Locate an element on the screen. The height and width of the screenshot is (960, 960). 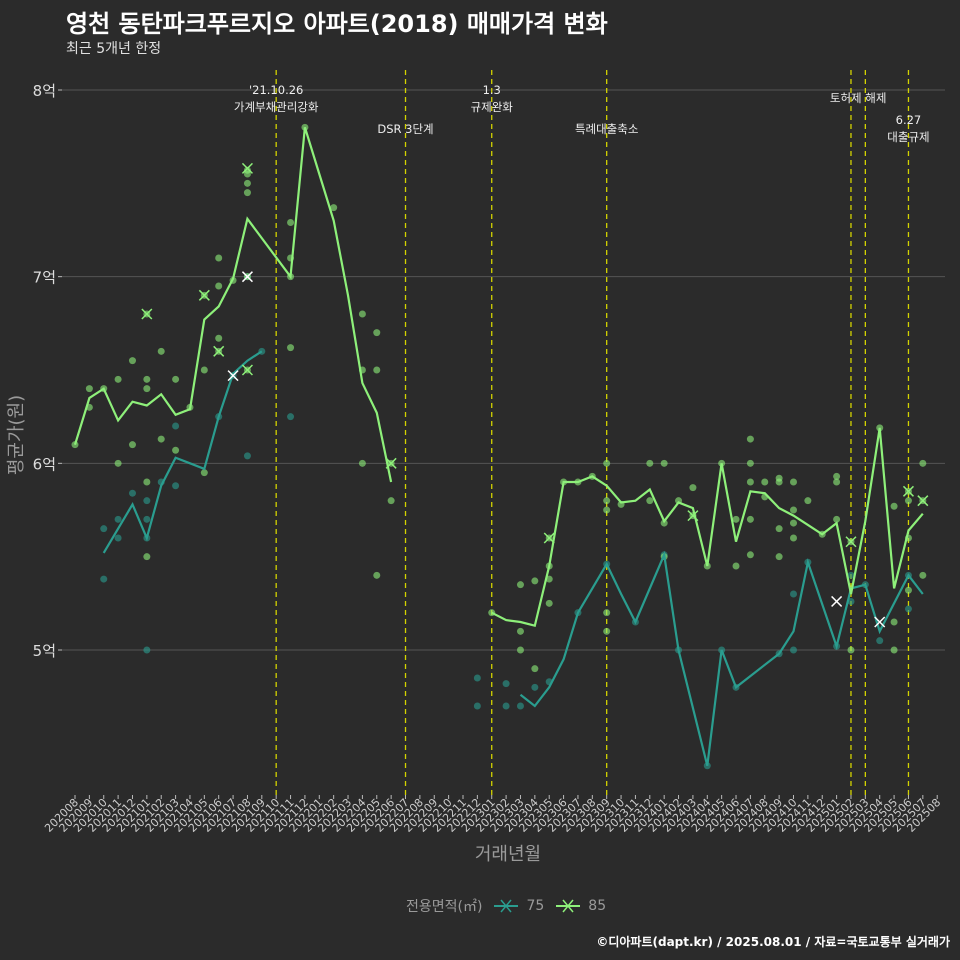
y-tick-label: 7억 is located at coordinates (44, 278).